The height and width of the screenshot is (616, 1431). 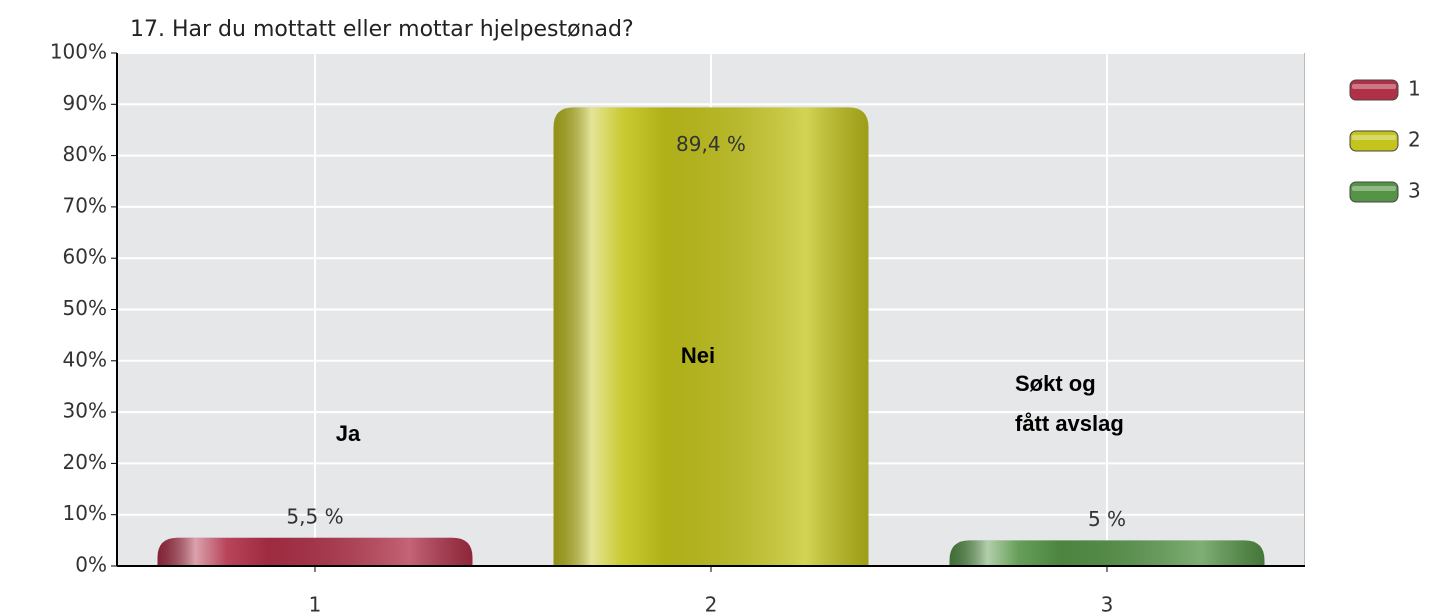 What do you see at coordinates (1304, 309) in the screenshot?
I see `plot-border` at bounding box center [1304, 309].